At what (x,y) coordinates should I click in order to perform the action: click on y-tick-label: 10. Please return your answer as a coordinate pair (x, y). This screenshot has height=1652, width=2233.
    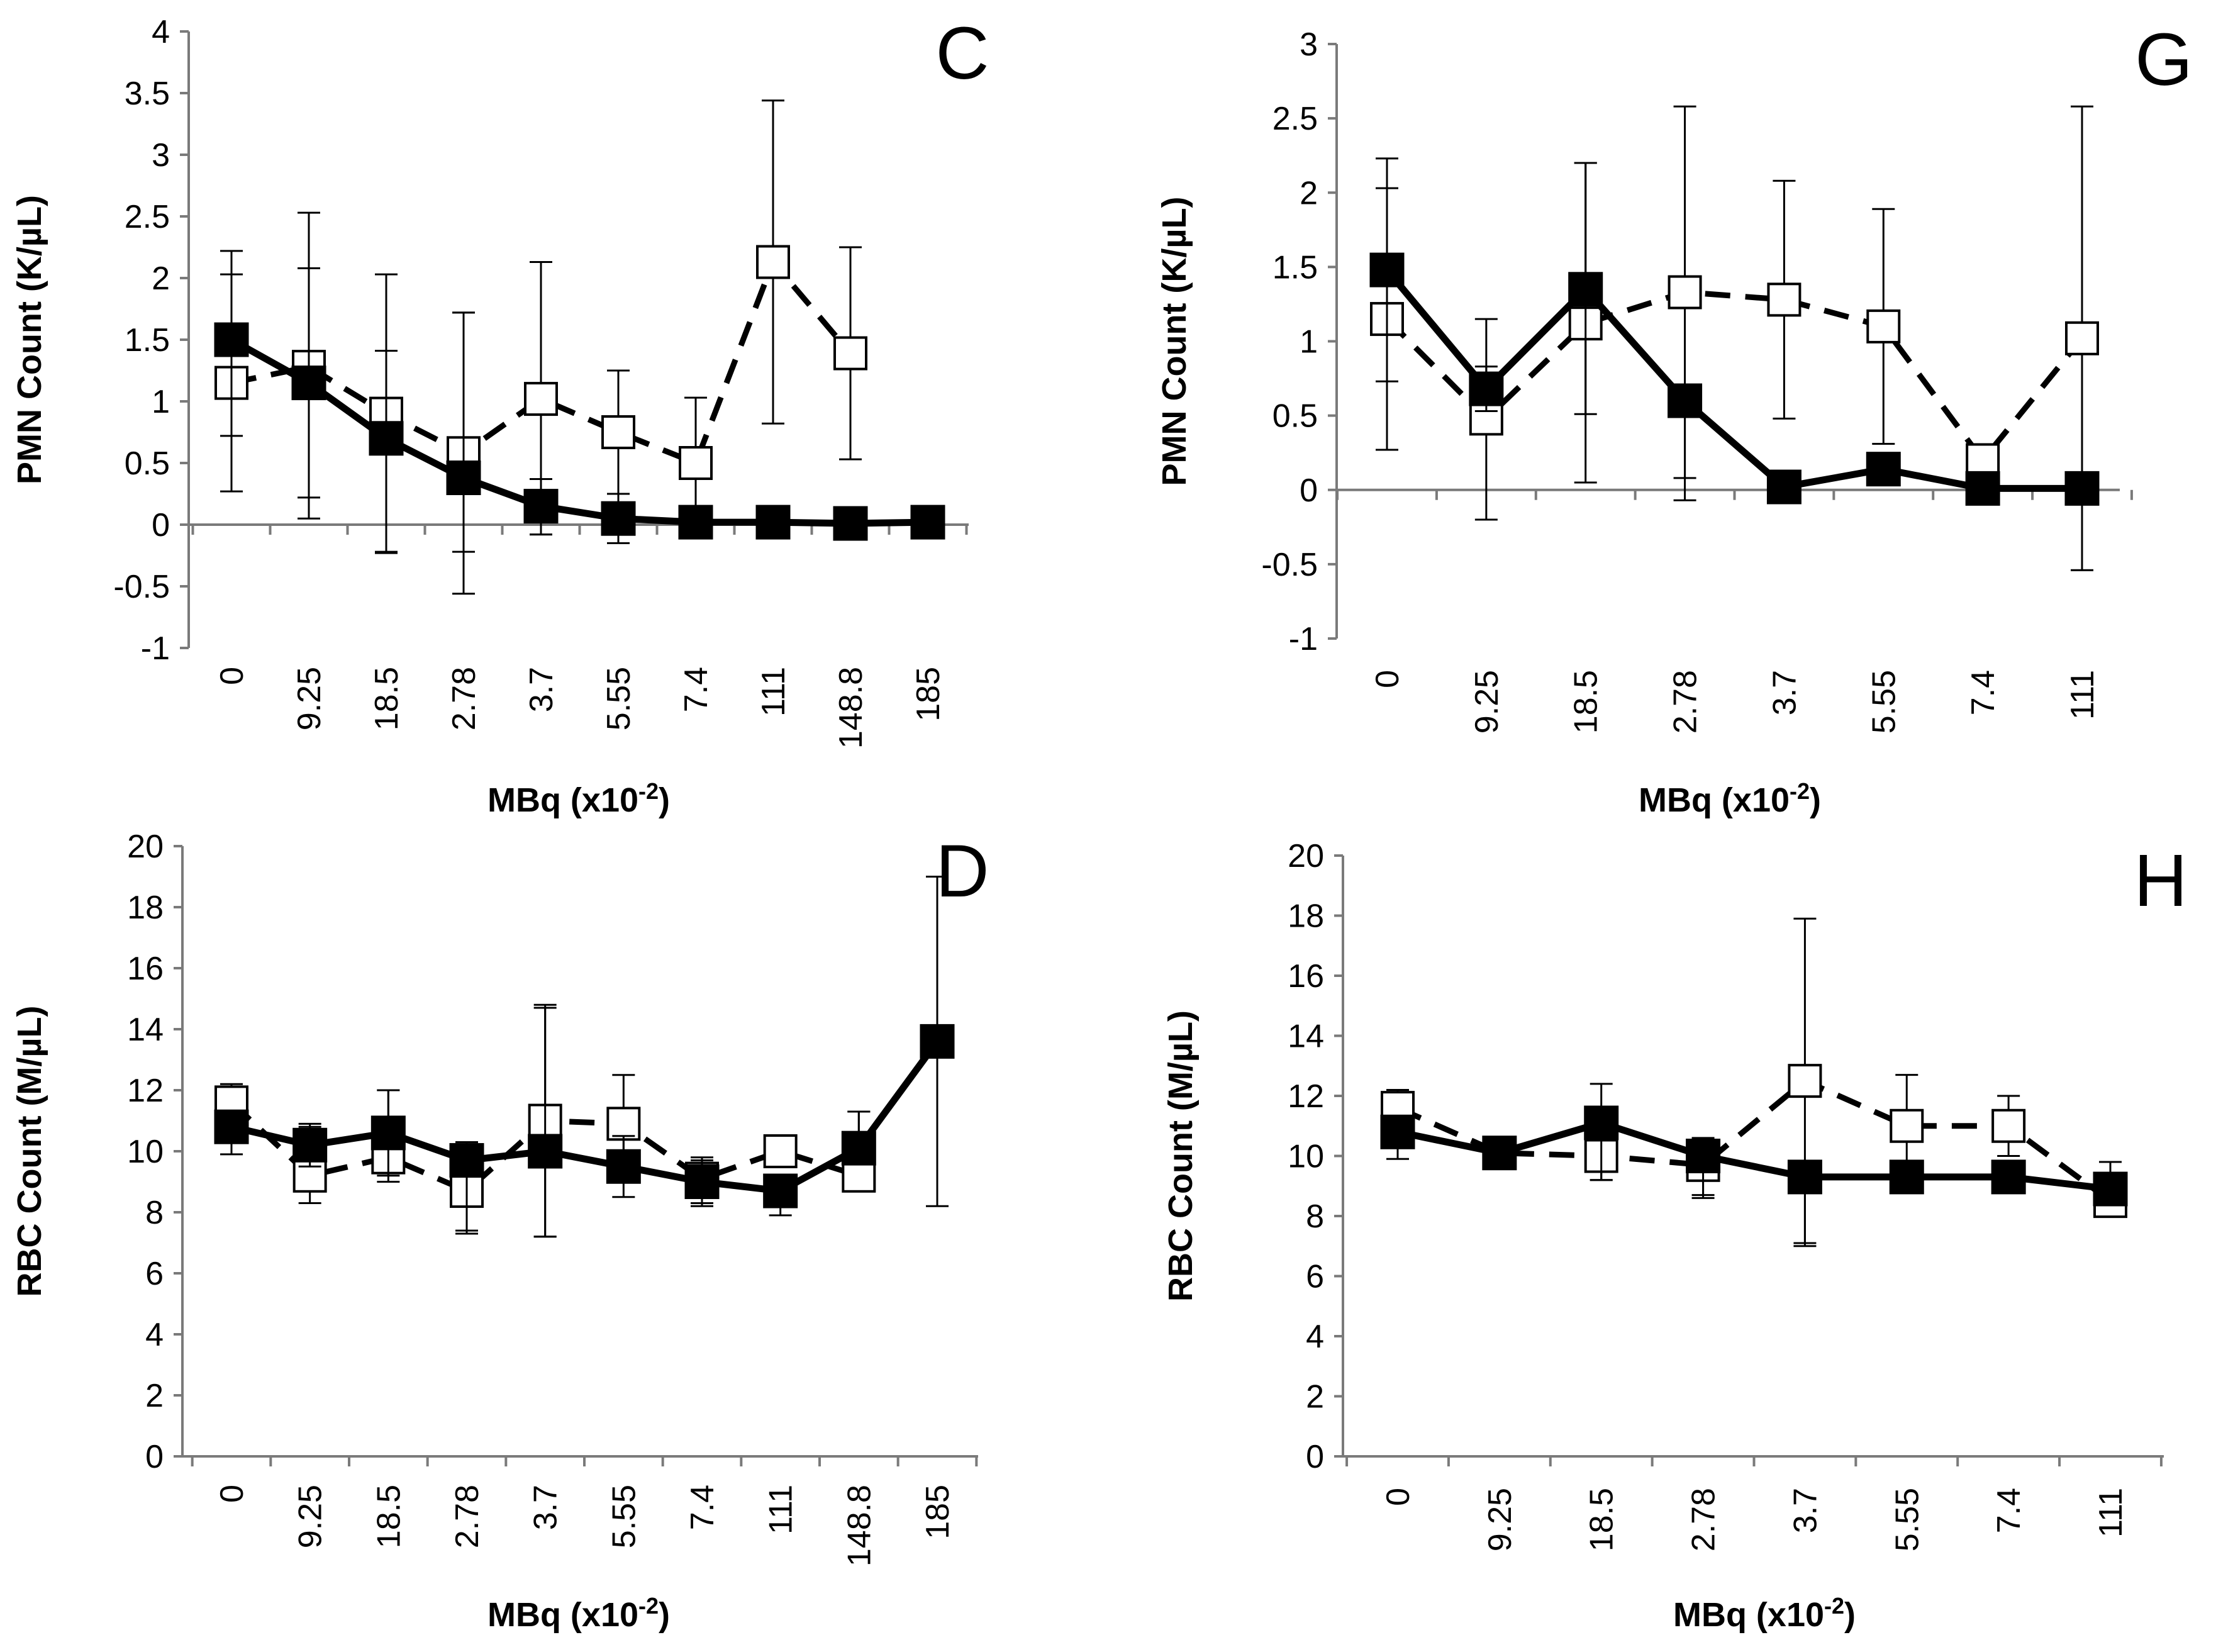
    Looking at the image, I should click on (1306, 1157).